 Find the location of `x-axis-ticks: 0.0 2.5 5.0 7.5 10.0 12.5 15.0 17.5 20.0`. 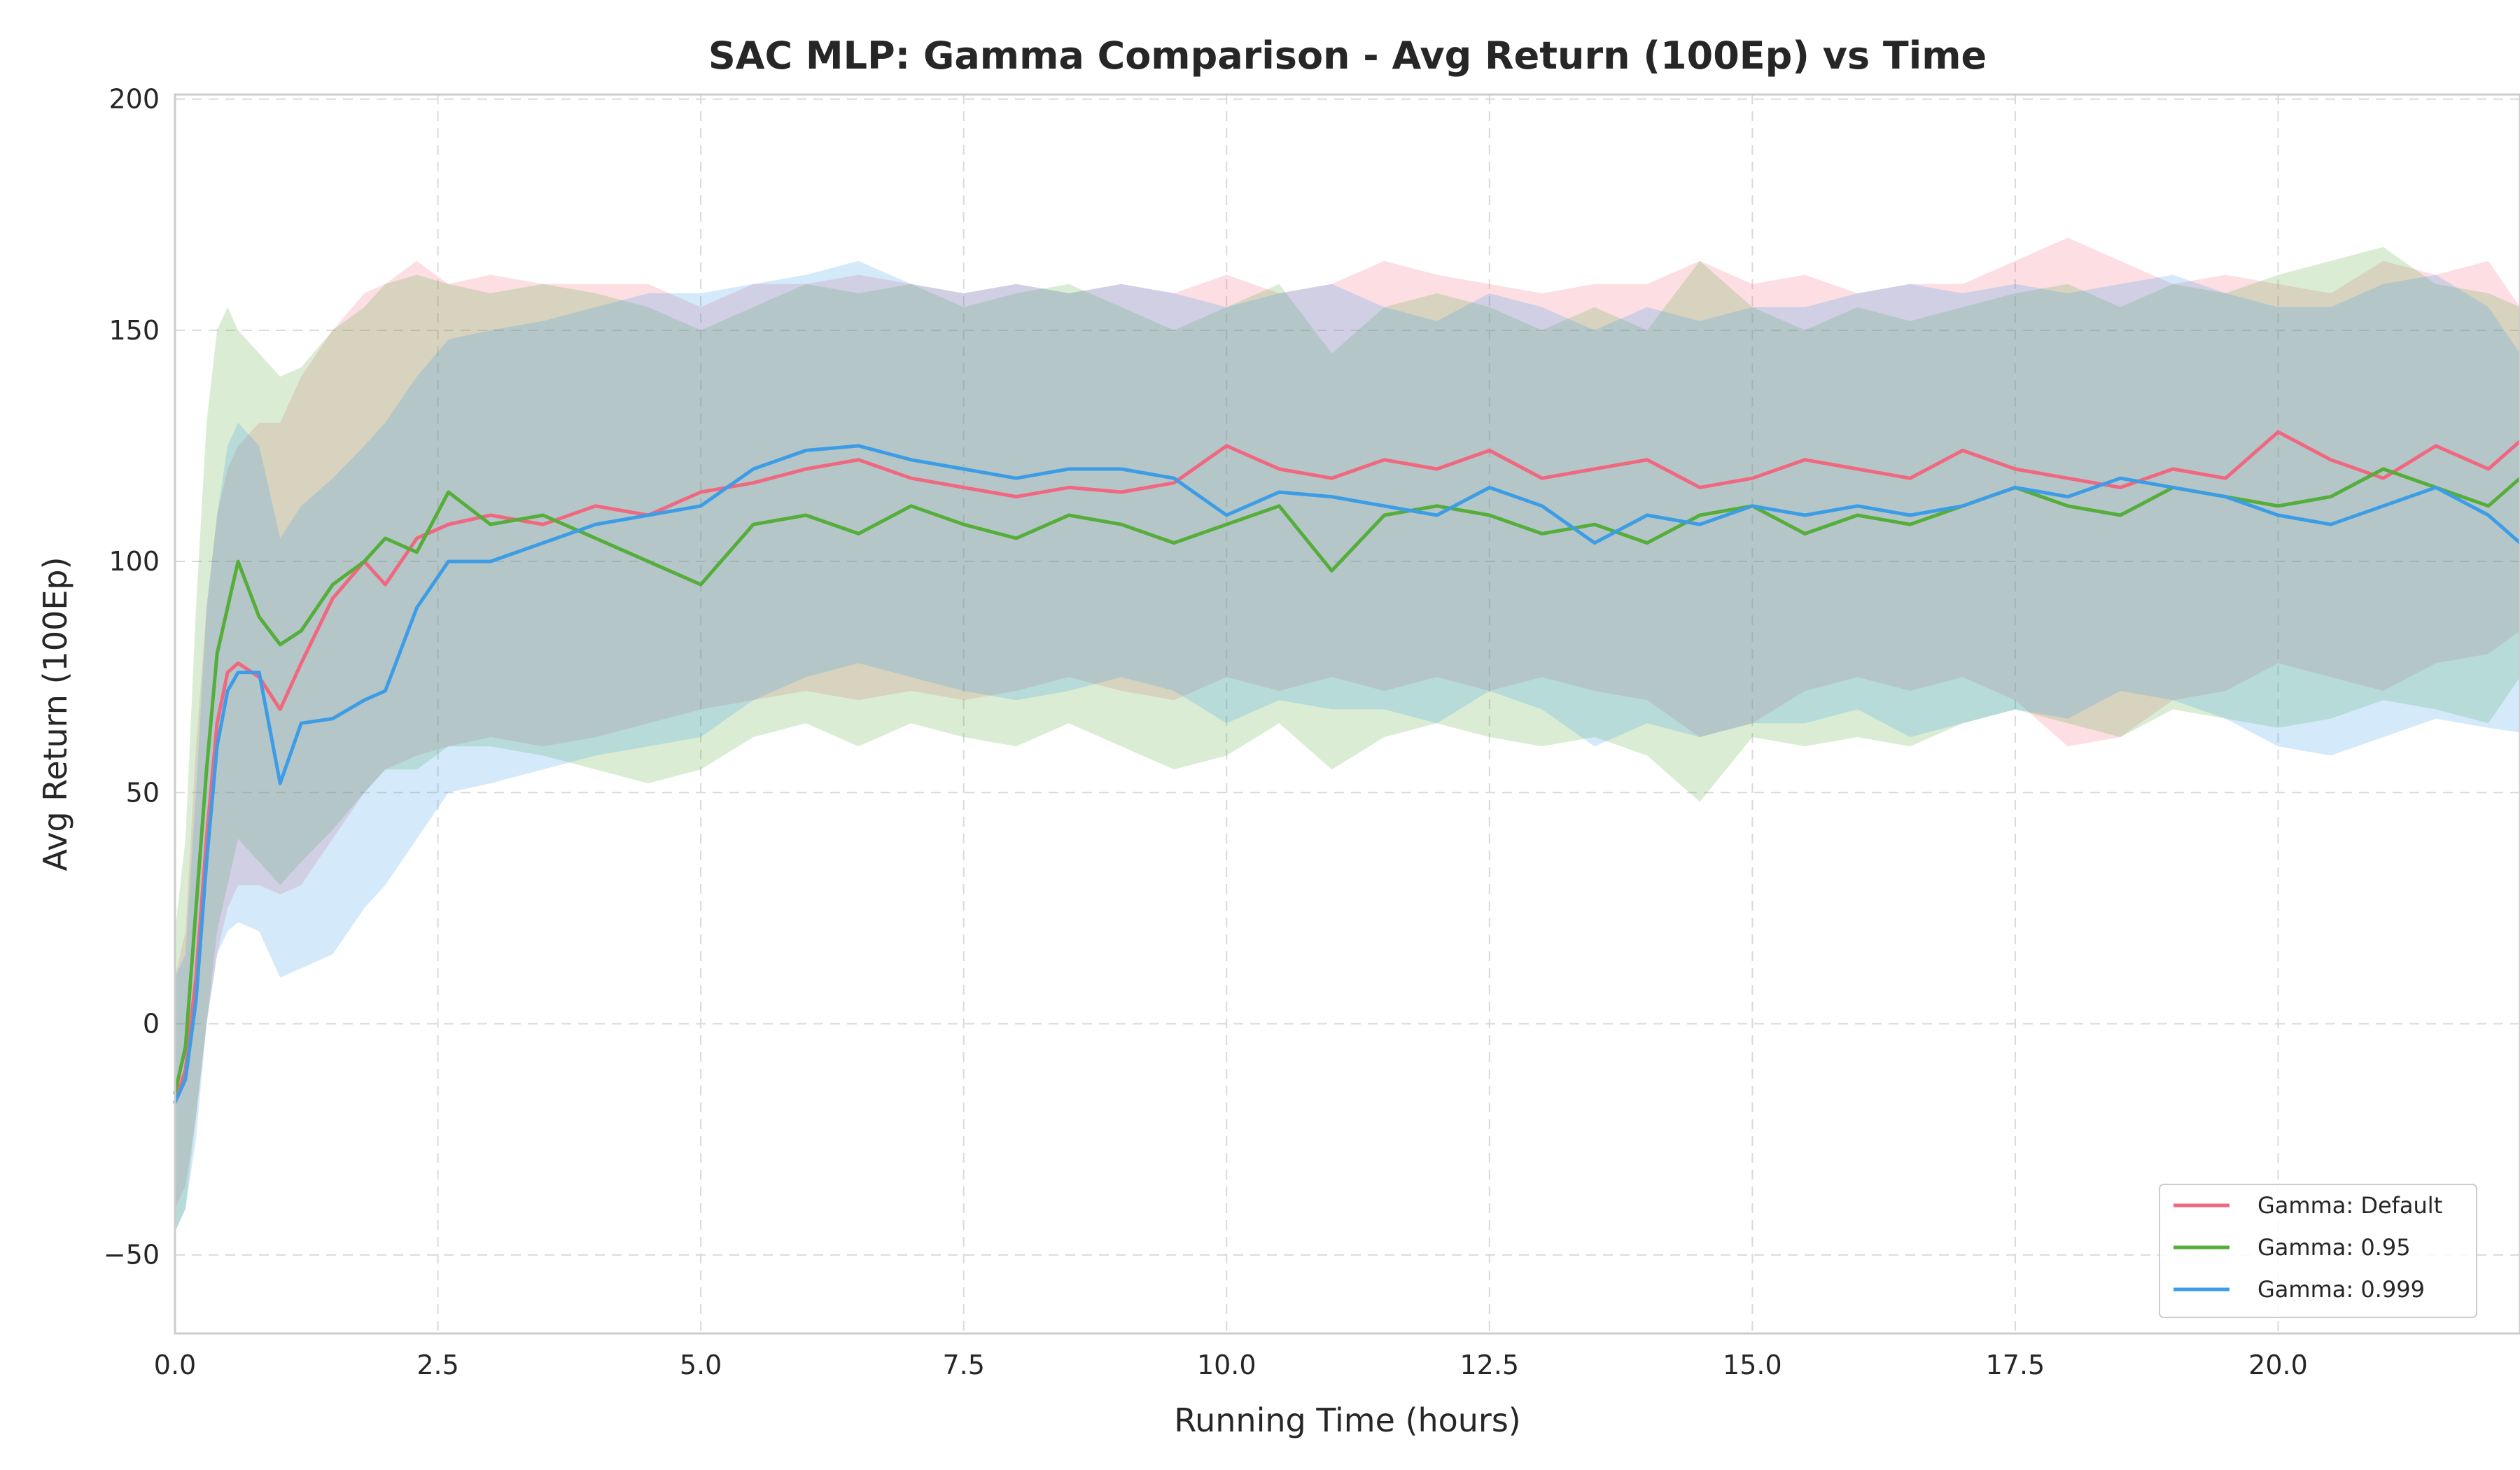

x-axis-ticks: 0.0 2.5 5.0 7.5 10.0 12.5 15.0 17.5 20.0 is located at coordinates (1231, 1365).